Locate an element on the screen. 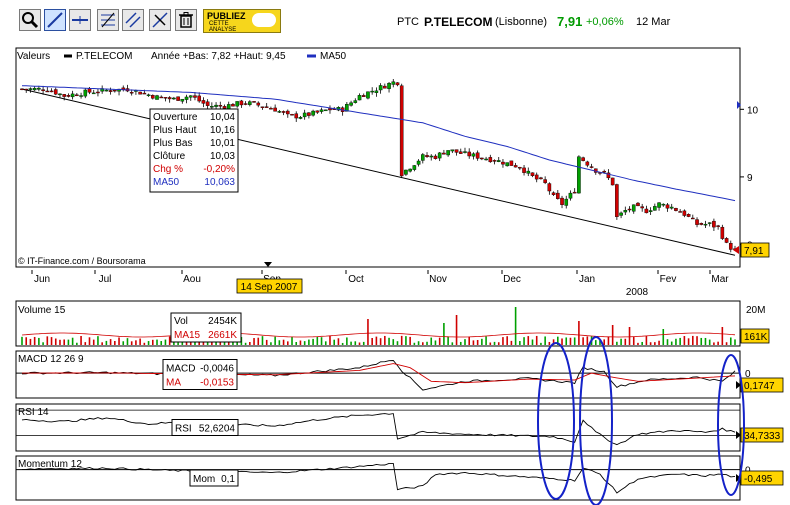  rsi-badge is located at coordinates (762, 435).